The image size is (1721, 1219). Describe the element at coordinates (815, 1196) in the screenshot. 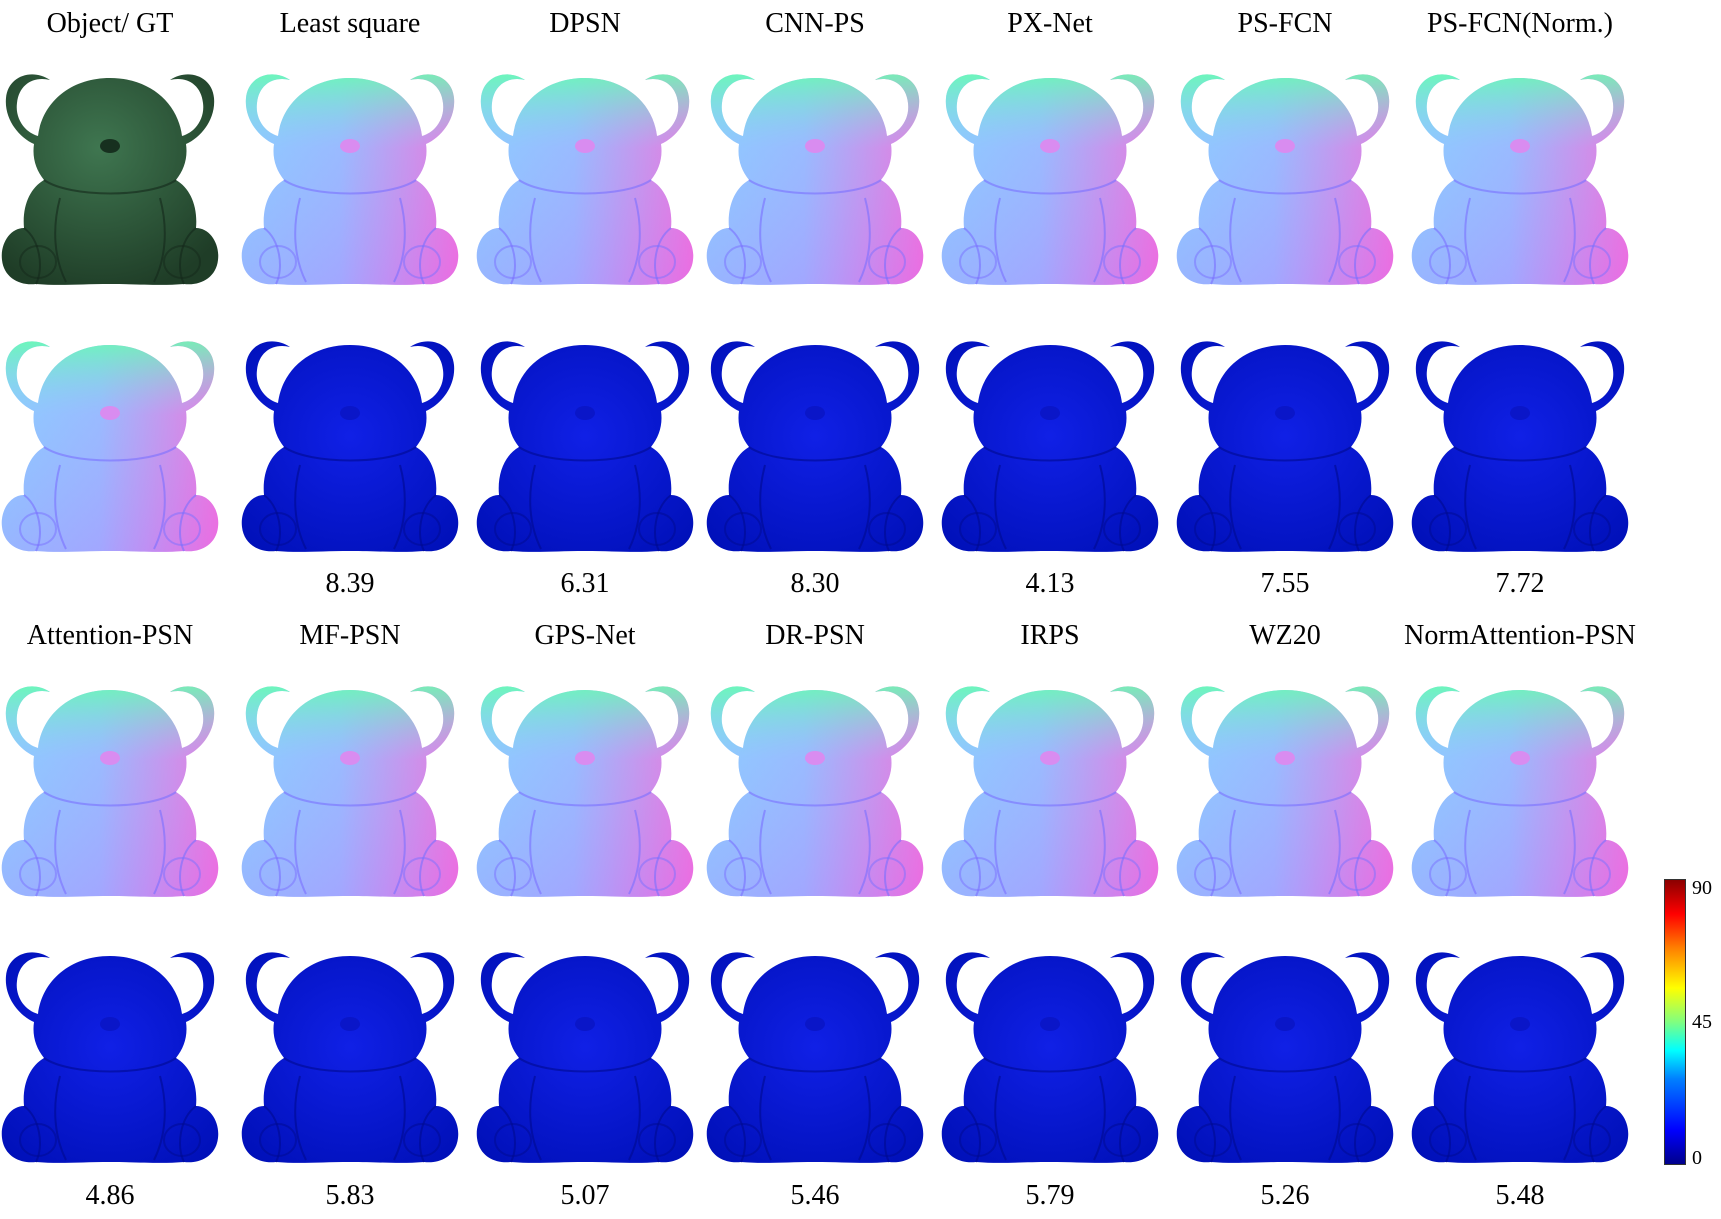

I see `mean-angular-error: 5.46` at that location.